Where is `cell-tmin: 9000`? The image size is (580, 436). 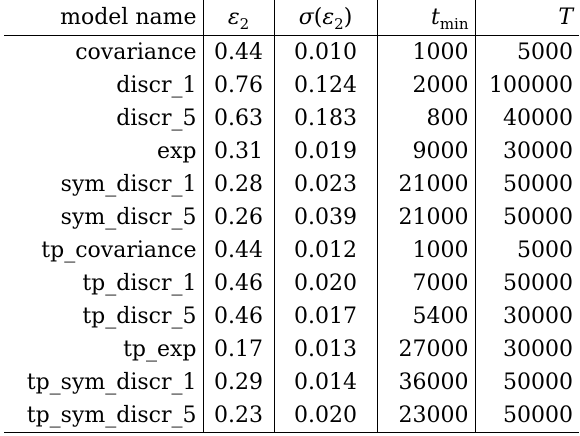 cell-tmin: 9000 is located at coordinates (425, 151).